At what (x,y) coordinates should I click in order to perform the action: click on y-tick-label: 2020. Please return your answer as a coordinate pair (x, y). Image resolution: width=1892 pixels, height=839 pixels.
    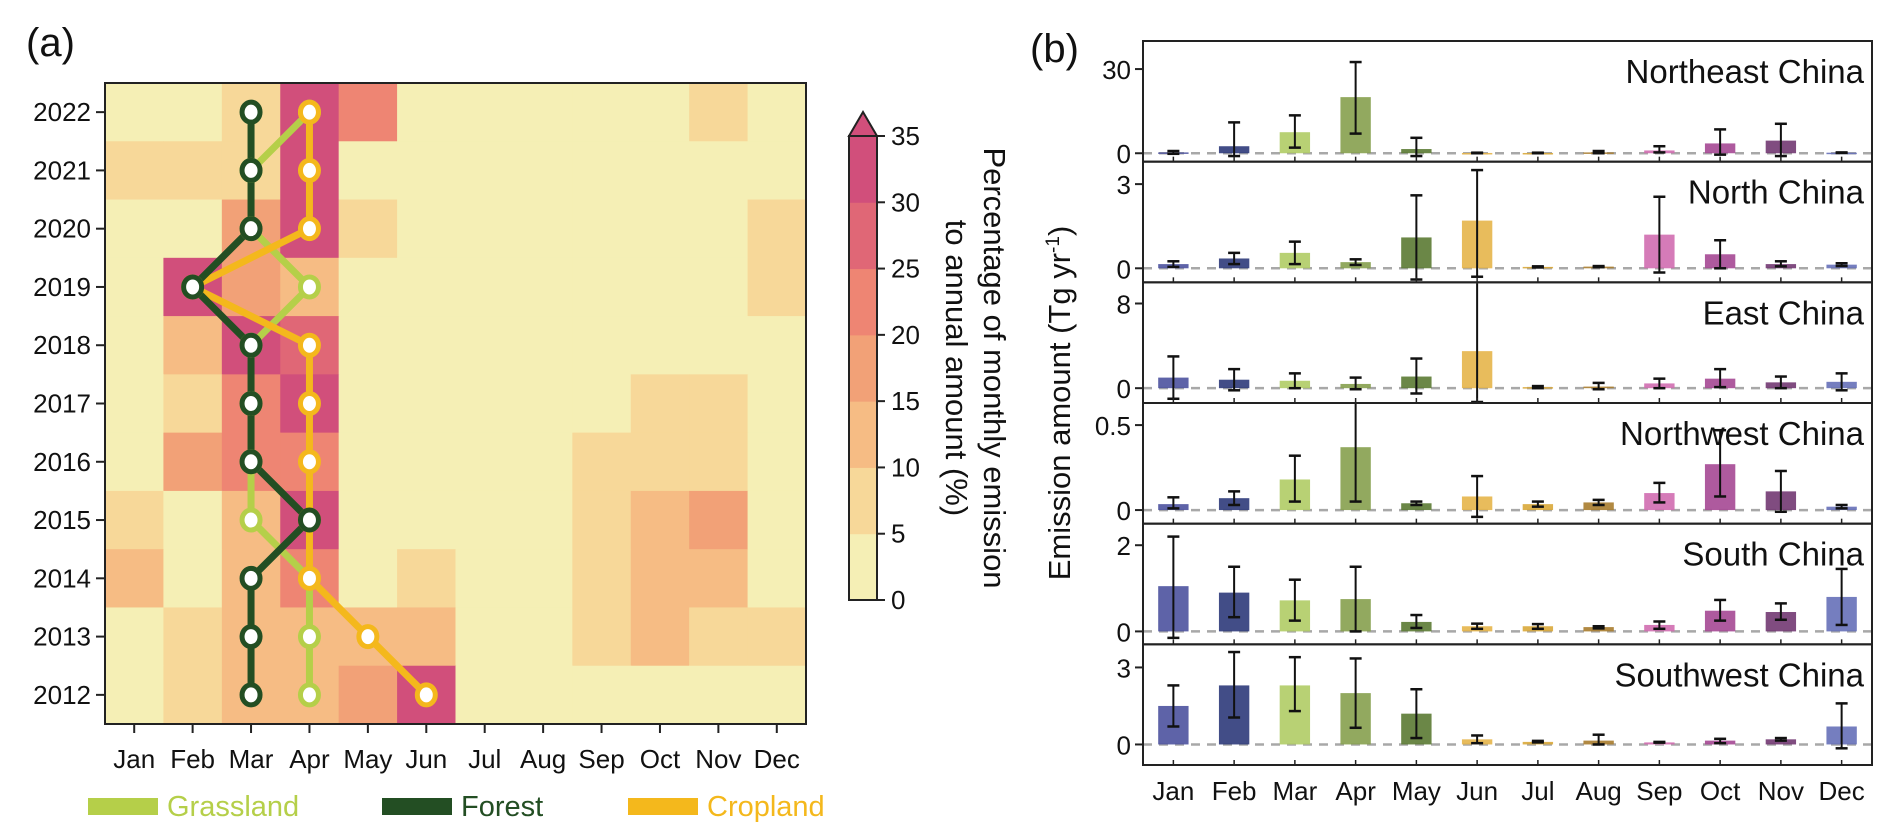
    Looking at the image, I should click on (62, 229).